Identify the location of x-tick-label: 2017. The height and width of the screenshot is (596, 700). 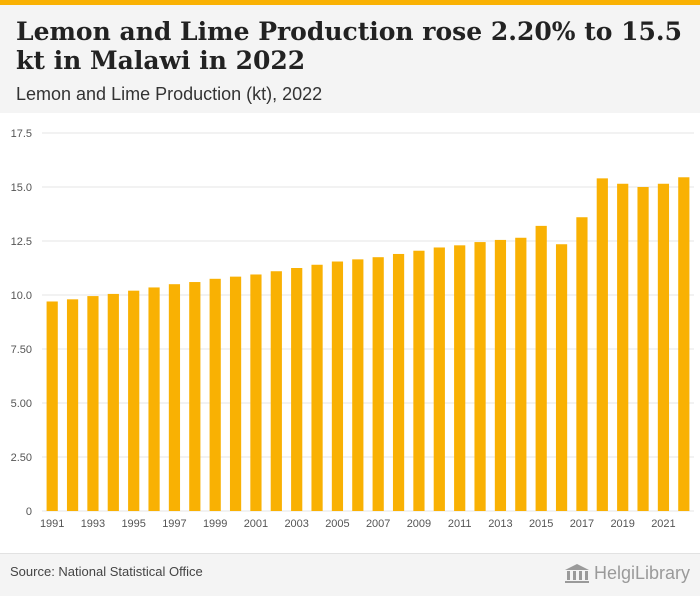
(582, 524).